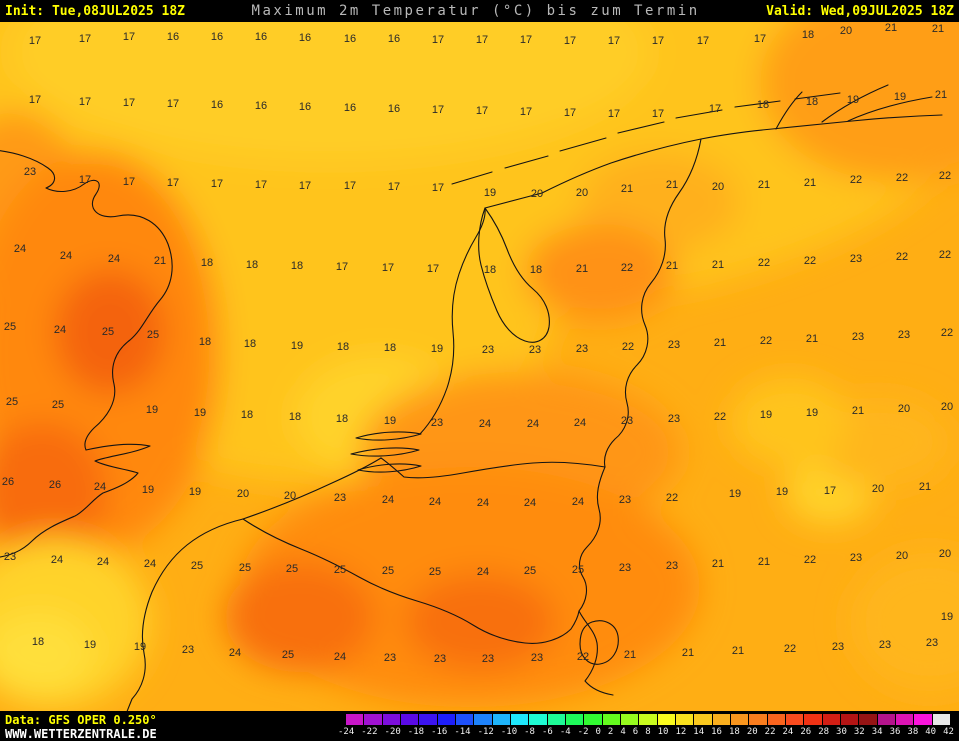 The width and height of the screenshot is (959, 741). What do you see at coordinates (699, 732) in the screenshot?
I see `colorbar-tick: 14` at bounding box center [699, 732].